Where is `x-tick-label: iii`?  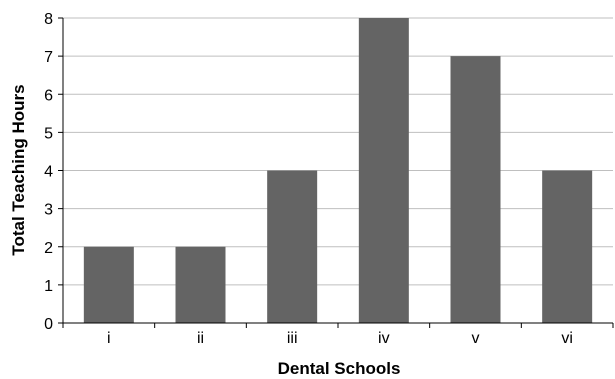 x-tick-label: iii is located at coordinates (292, 338).